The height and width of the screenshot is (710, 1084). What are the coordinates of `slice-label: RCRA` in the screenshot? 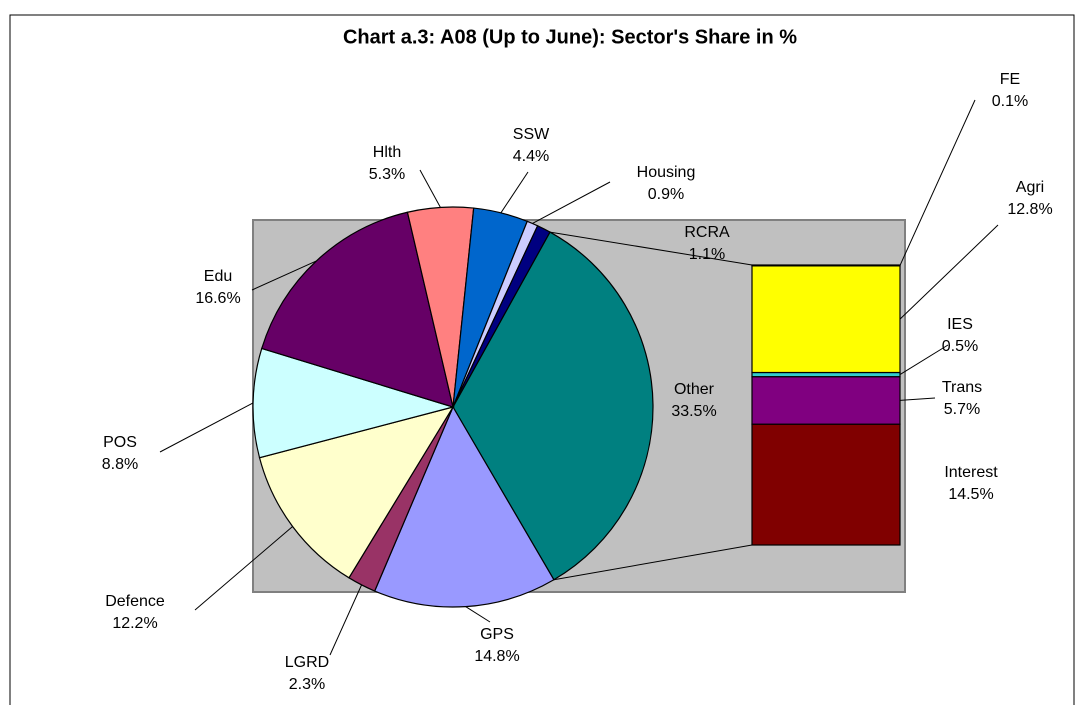 It's located at (707, 232).